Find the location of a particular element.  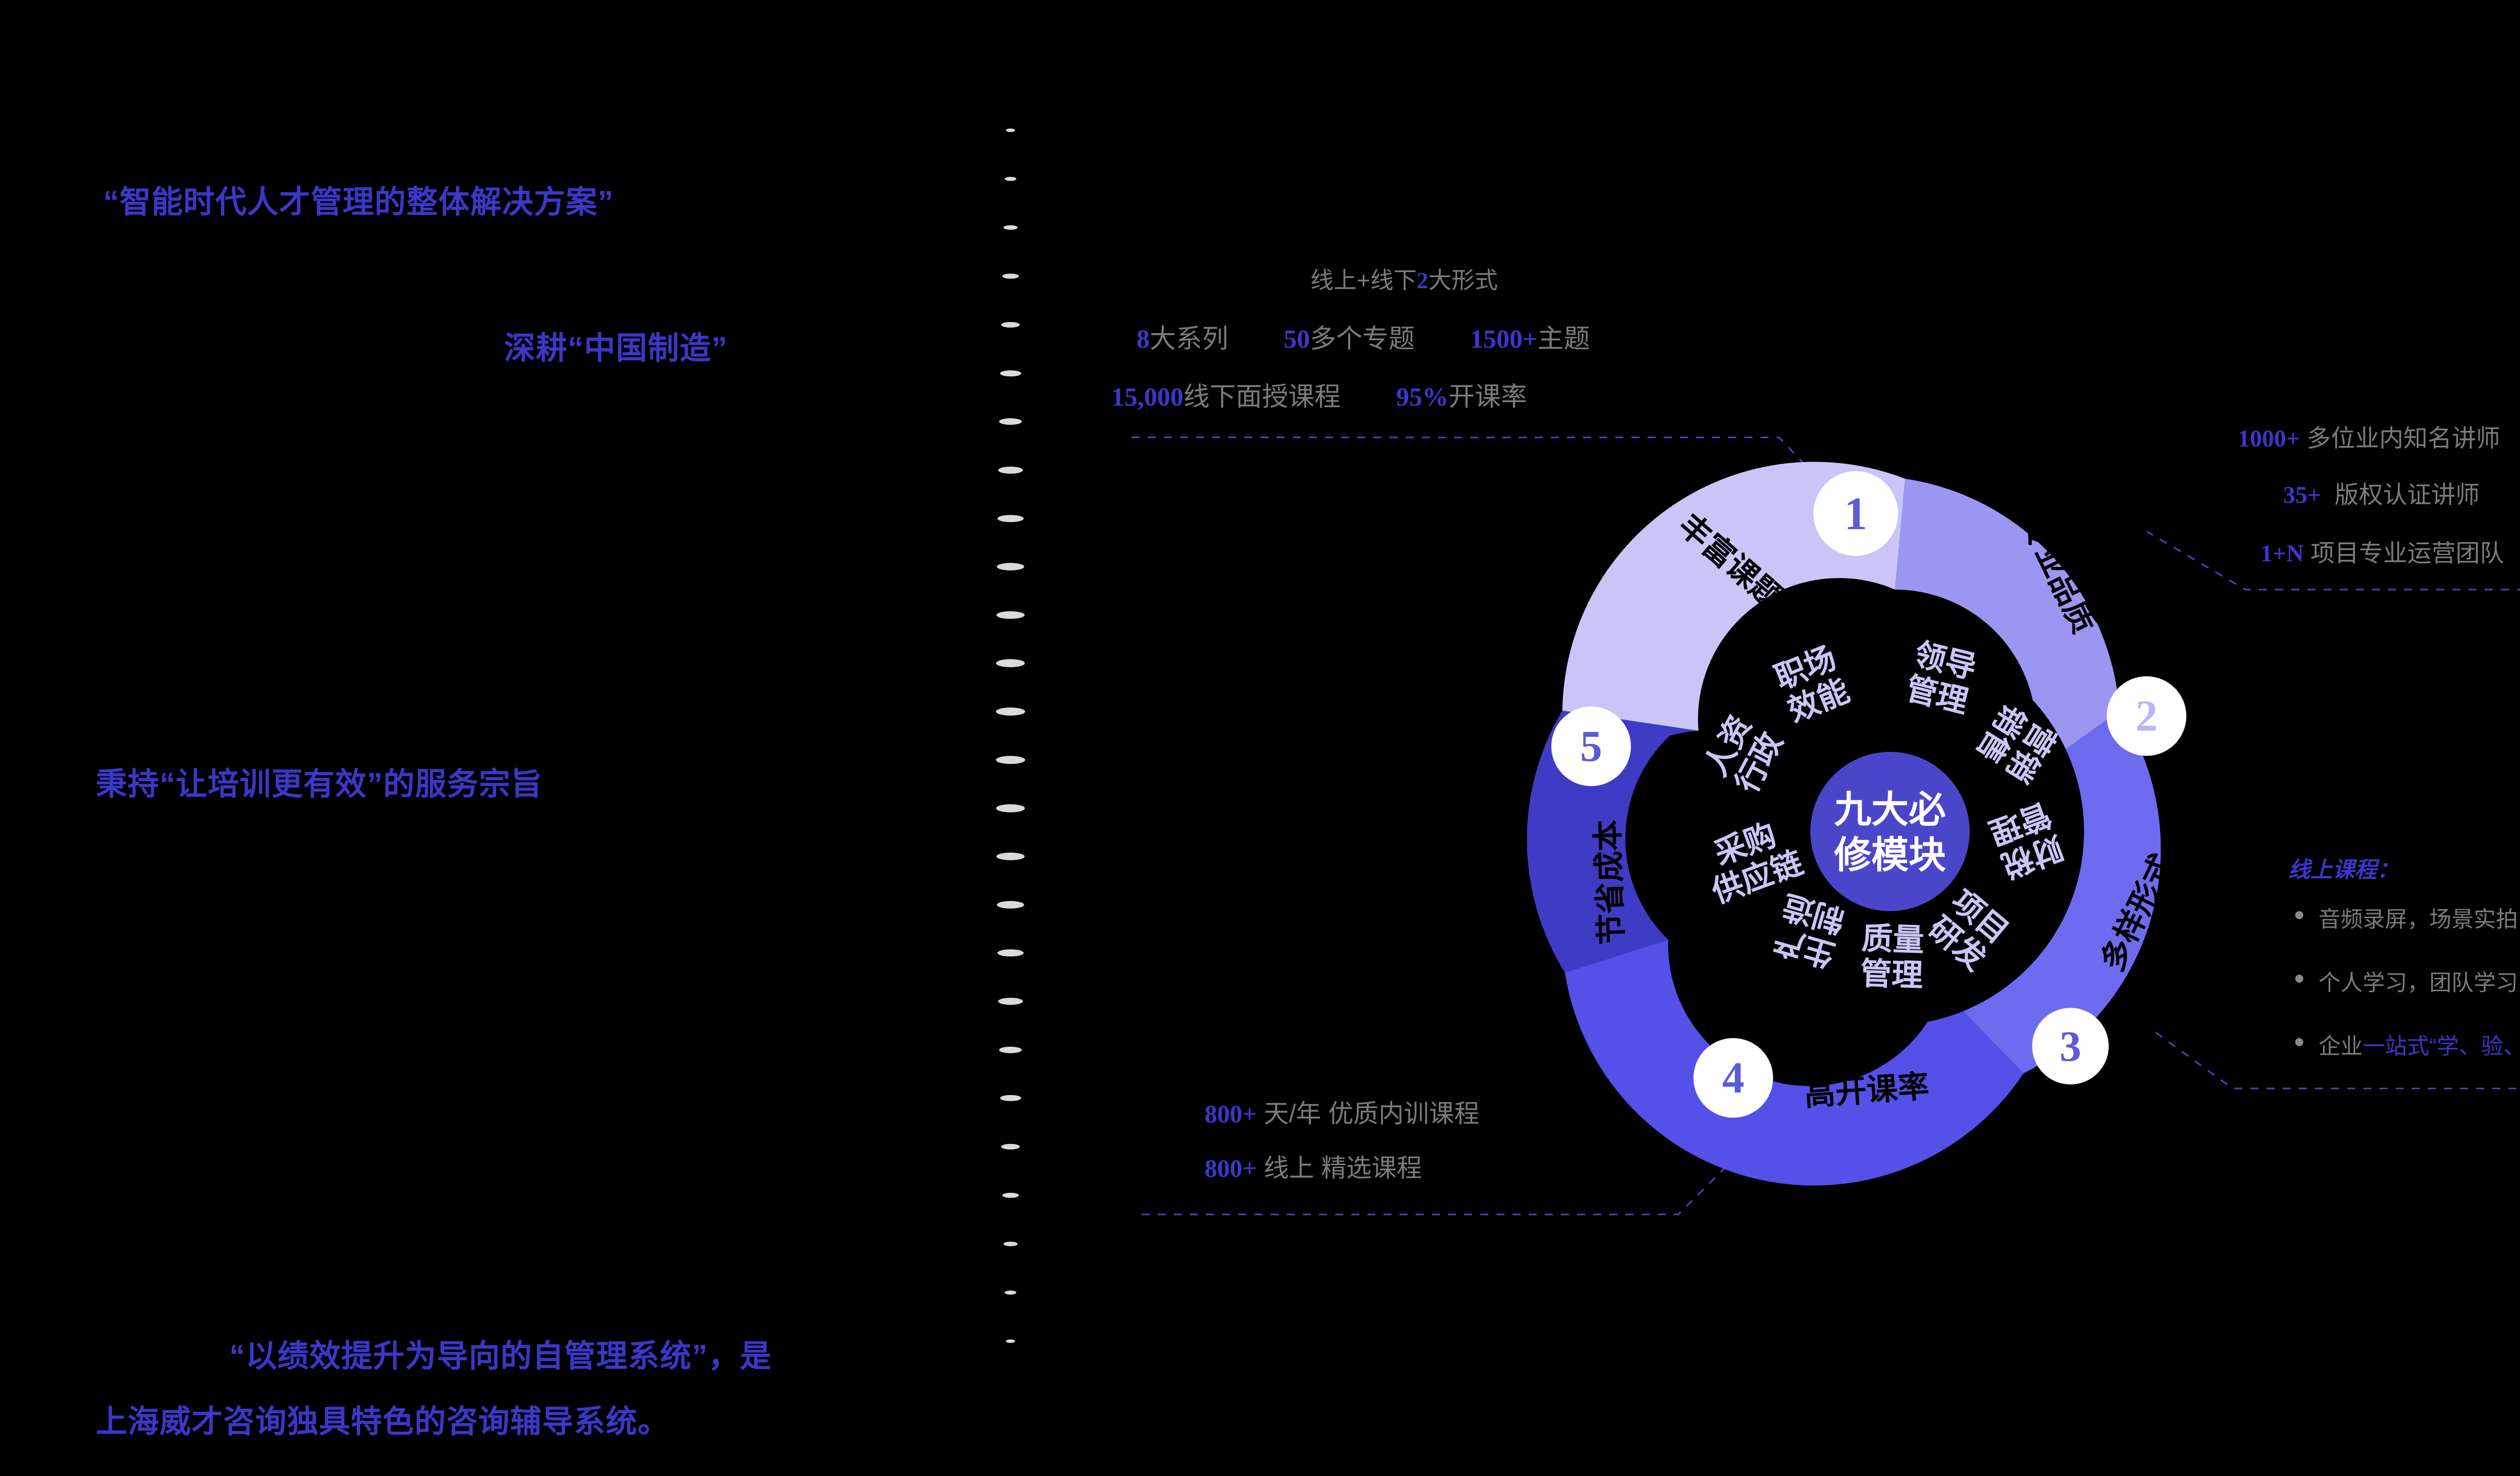

stat-row-offline: 15,000线下面授课程 95%开课率 is located at coordinates (1319, 394).